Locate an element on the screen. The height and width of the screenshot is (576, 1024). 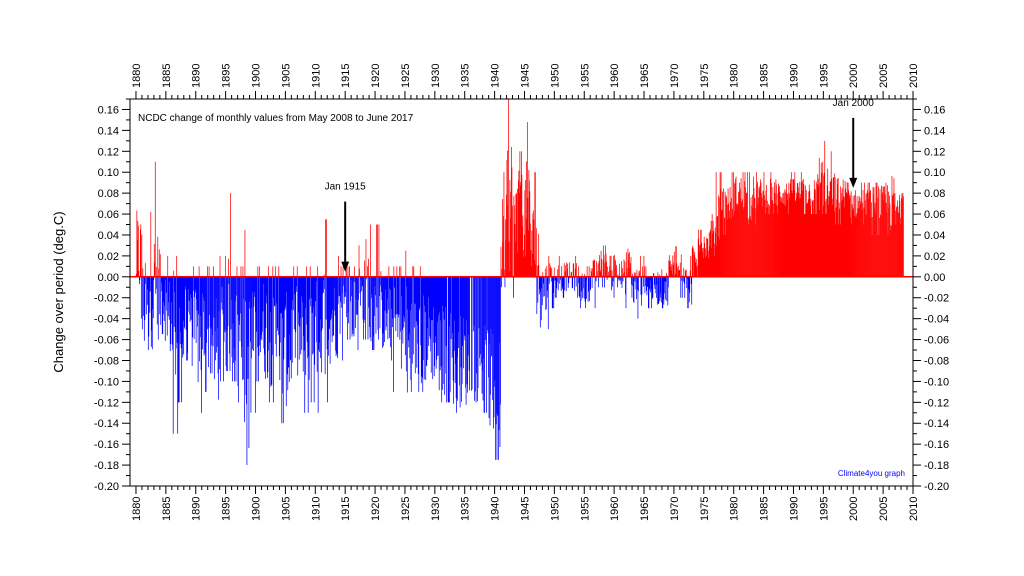
y-tick-label-right: 0.14 is located at coordinates (934, 131).